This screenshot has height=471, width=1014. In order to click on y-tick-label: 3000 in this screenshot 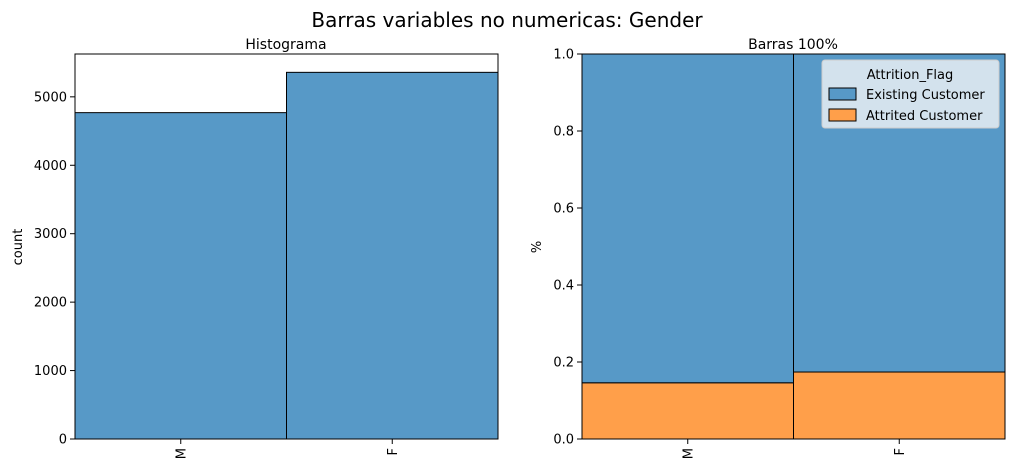, I will do `click(50, 234)`.